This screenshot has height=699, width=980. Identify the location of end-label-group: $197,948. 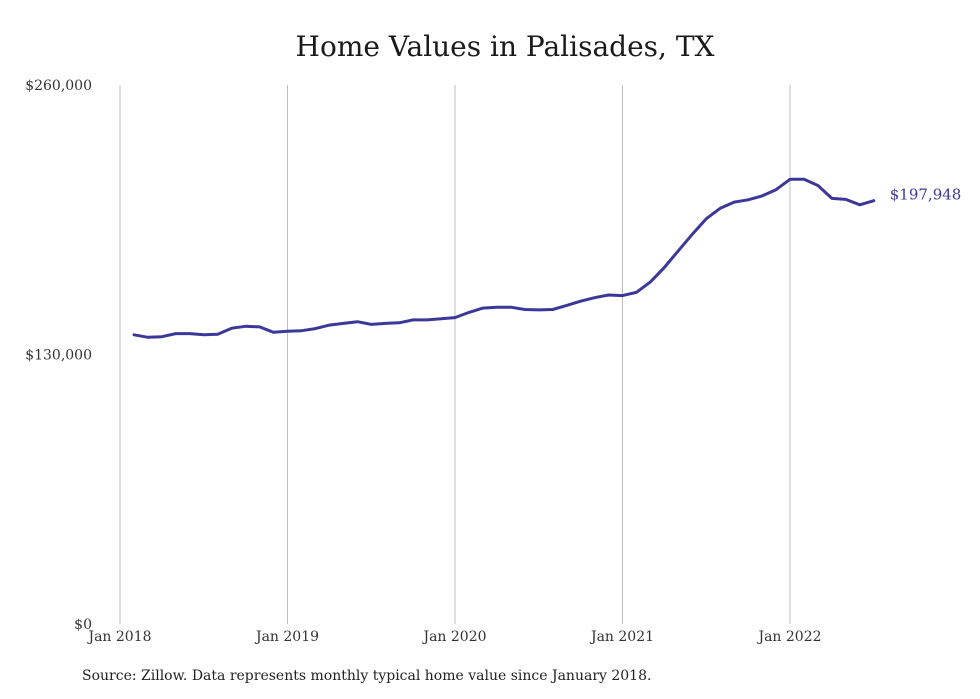
(926, 195).